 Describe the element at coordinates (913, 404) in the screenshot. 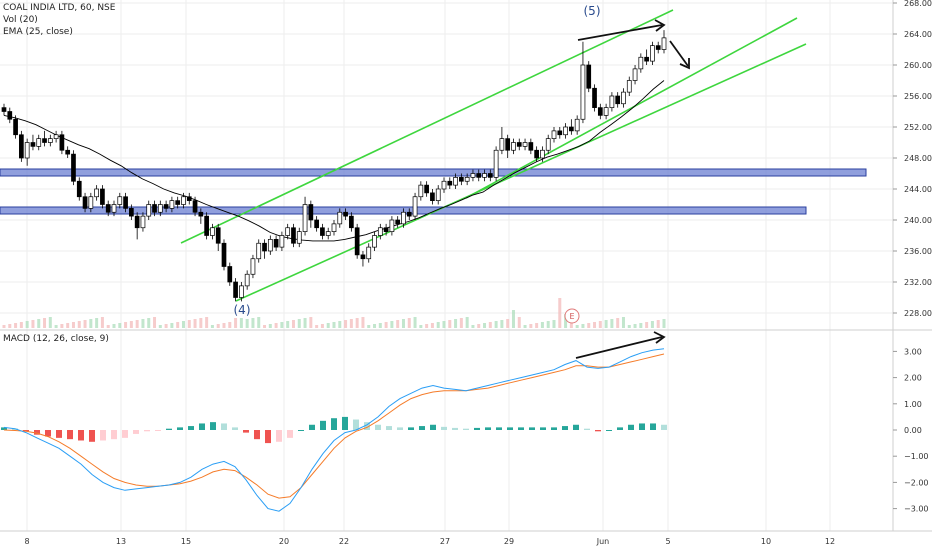

I see `macd-tick-label: 1.00` at that location.